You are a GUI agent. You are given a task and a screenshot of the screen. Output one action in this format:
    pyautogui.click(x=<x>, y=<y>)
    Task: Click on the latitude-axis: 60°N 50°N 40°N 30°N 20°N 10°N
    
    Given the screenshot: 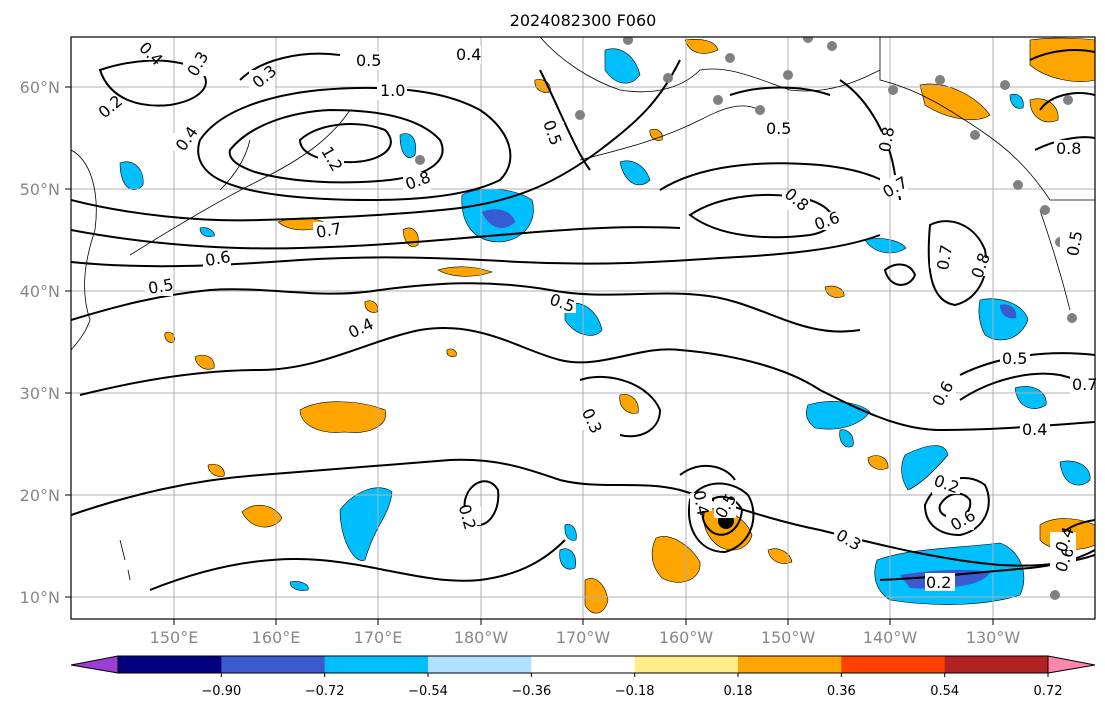 What is the action you would take?
    pyautogui.click(x=45, y=342)
    